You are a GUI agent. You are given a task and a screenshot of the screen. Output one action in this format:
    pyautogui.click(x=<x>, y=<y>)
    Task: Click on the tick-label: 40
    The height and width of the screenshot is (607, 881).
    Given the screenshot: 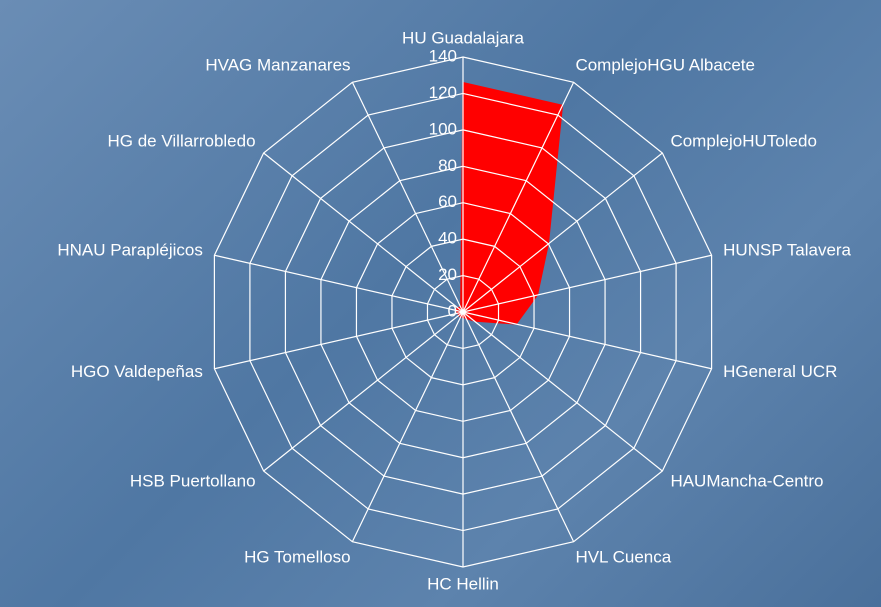 What is the action you would take?
    pyautogui.click(x=447, y=238)
    